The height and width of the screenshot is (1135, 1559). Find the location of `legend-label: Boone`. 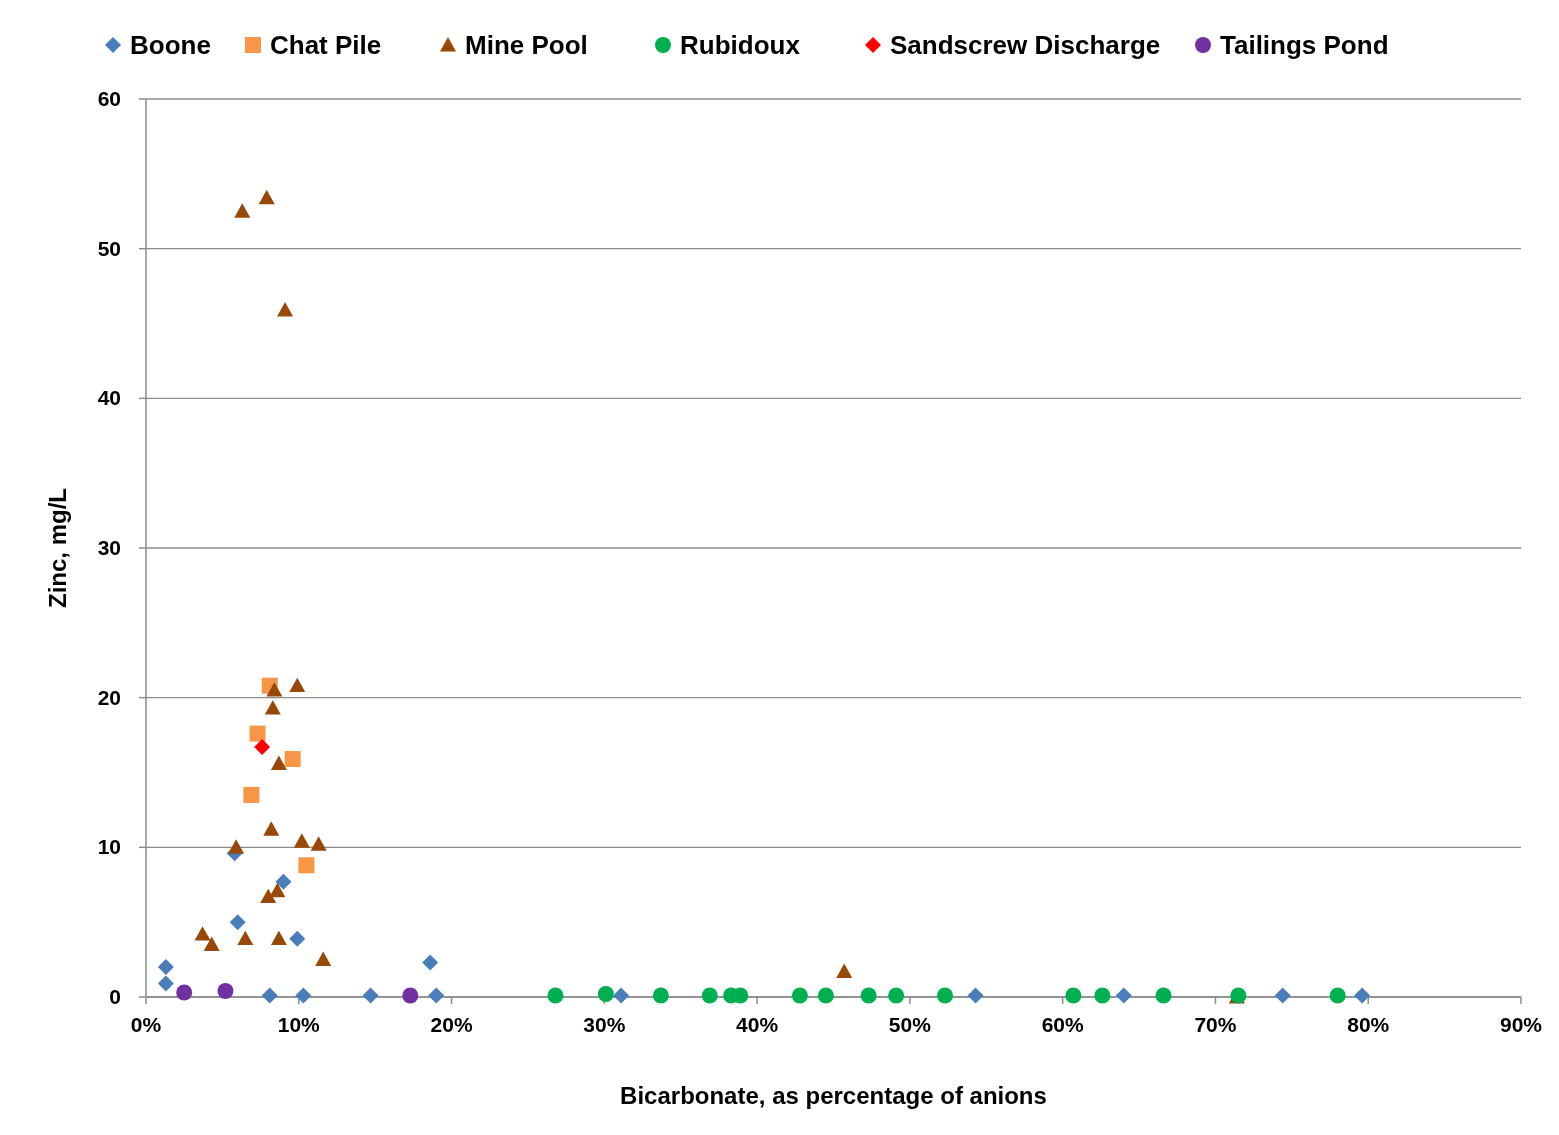

legend-label: Boone is located at coordinates (170, 45).